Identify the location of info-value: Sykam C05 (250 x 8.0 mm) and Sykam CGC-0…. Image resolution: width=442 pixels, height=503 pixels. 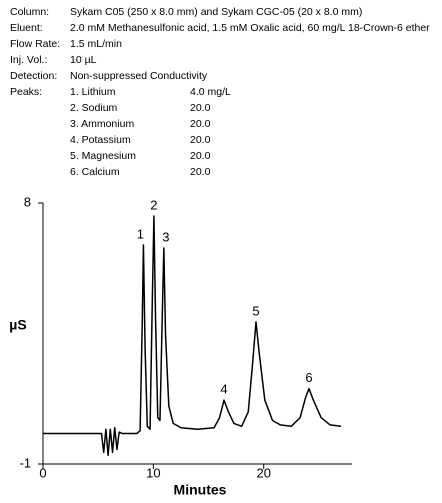
(216, 12).